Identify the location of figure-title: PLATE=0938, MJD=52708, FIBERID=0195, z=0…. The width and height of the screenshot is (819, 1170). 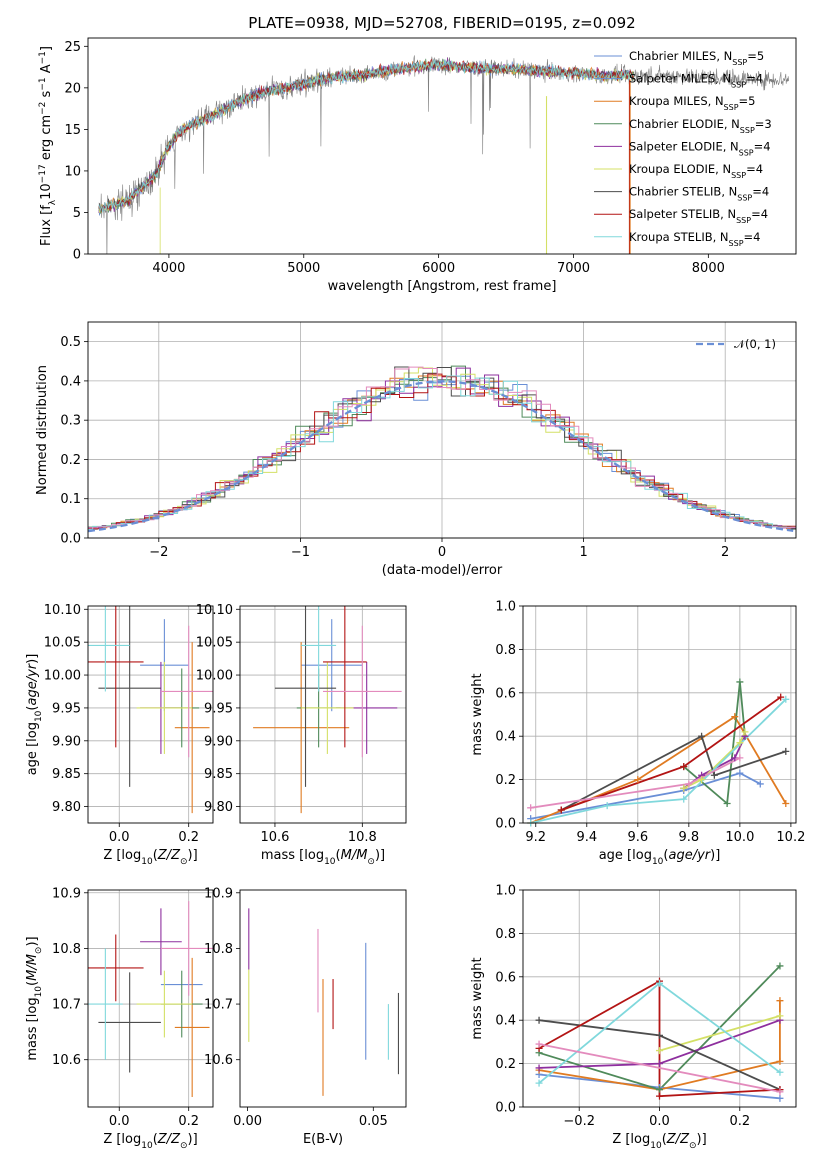
(441, 23).